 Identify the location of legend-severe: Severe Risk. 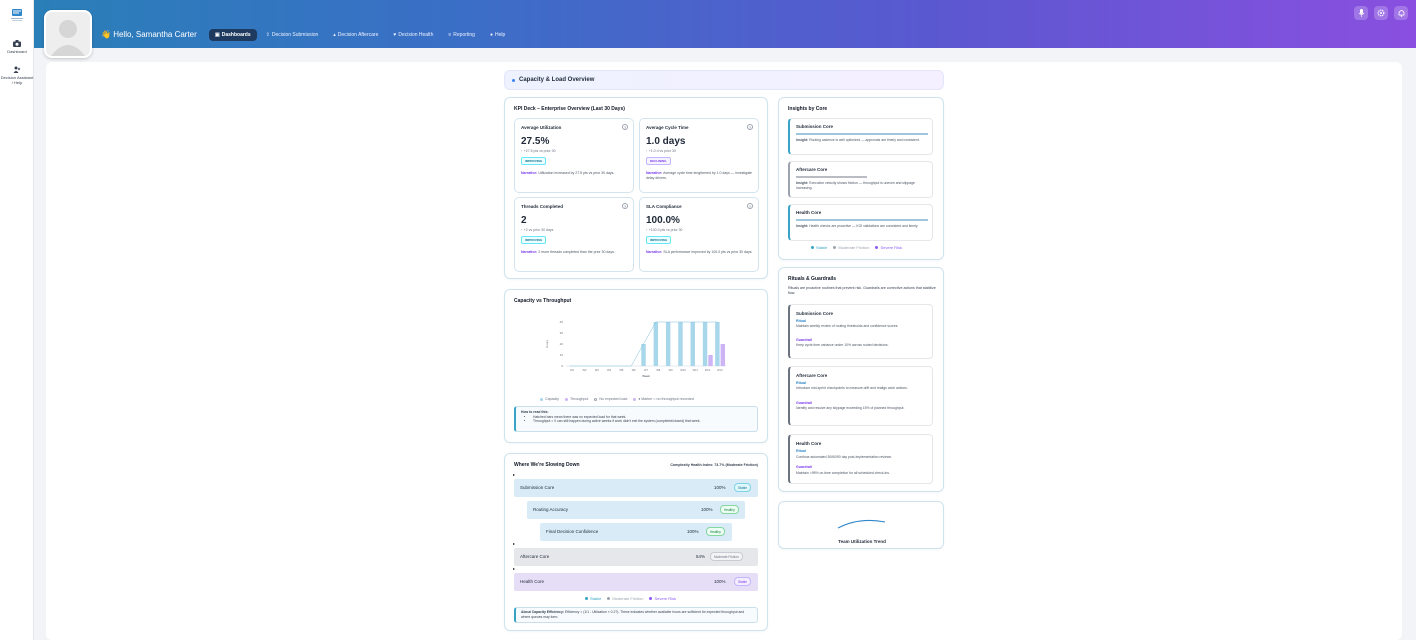
(662, 598).